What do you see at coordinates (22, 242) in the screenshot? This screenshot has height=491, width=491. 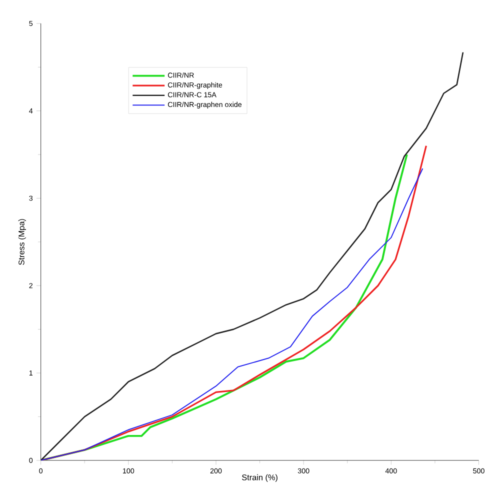 I see `y-axis-title: Stress (Mpa)` at bounding box center [22, 242].